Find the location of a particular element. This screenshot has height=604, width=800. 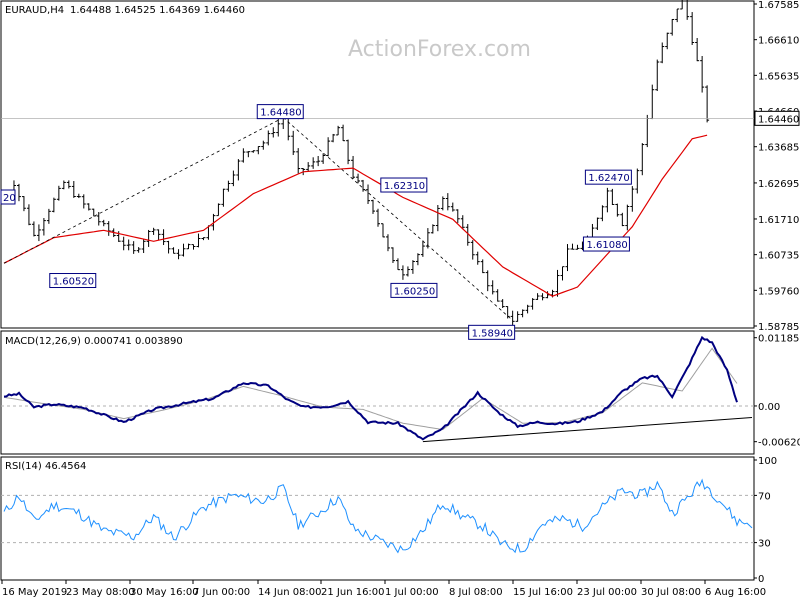

swing-label-partial: 20 is located at coordinates (8, 197).